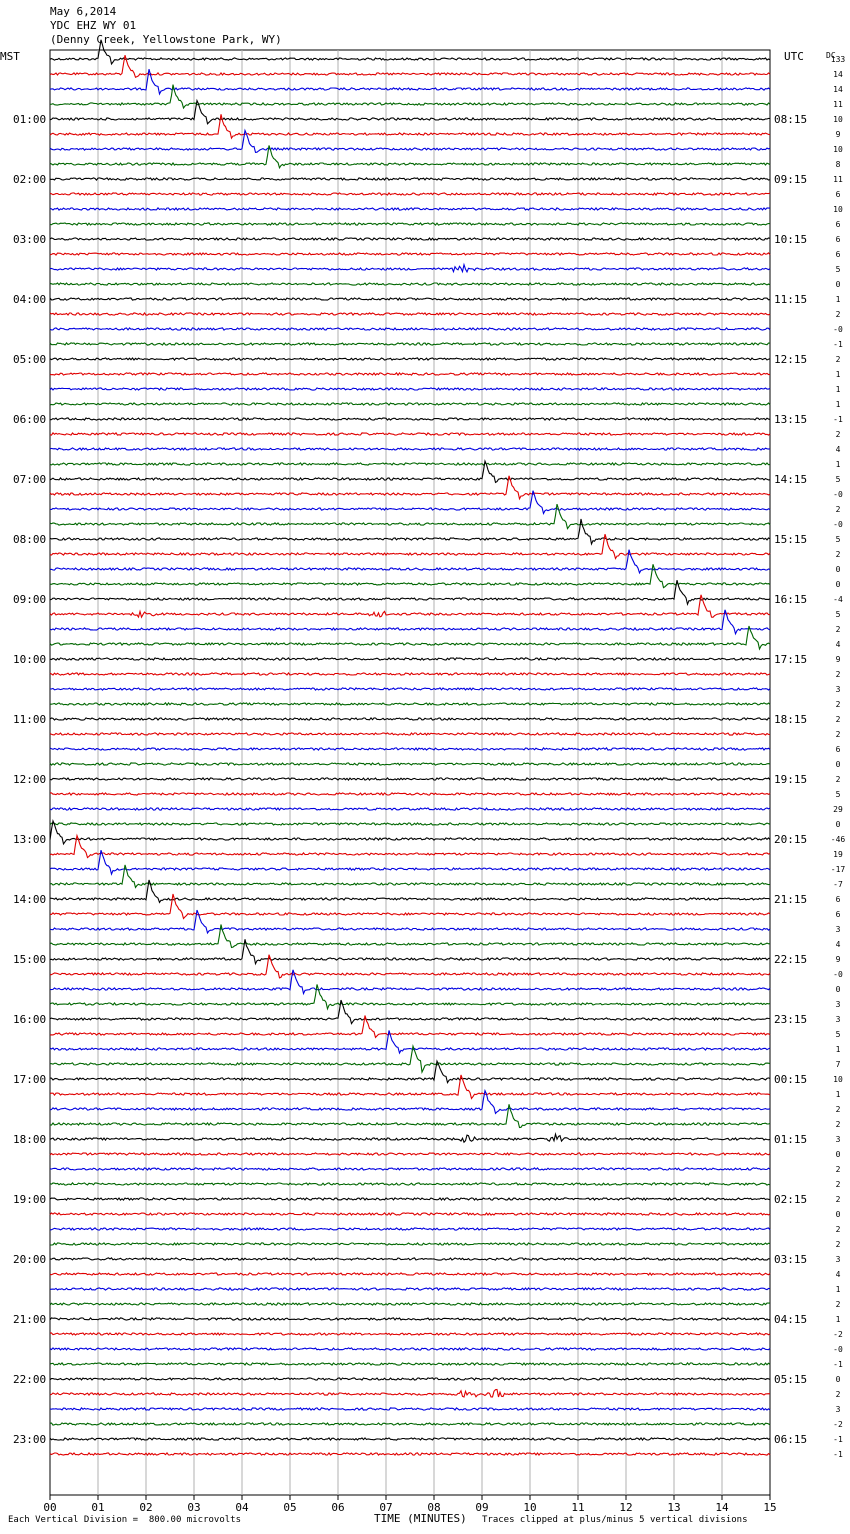 This screenshot has width=850, height=1534. Describe the element at coordinates (838, 59) in the screenshot. I see `dc-offset-label: 133` at that location.